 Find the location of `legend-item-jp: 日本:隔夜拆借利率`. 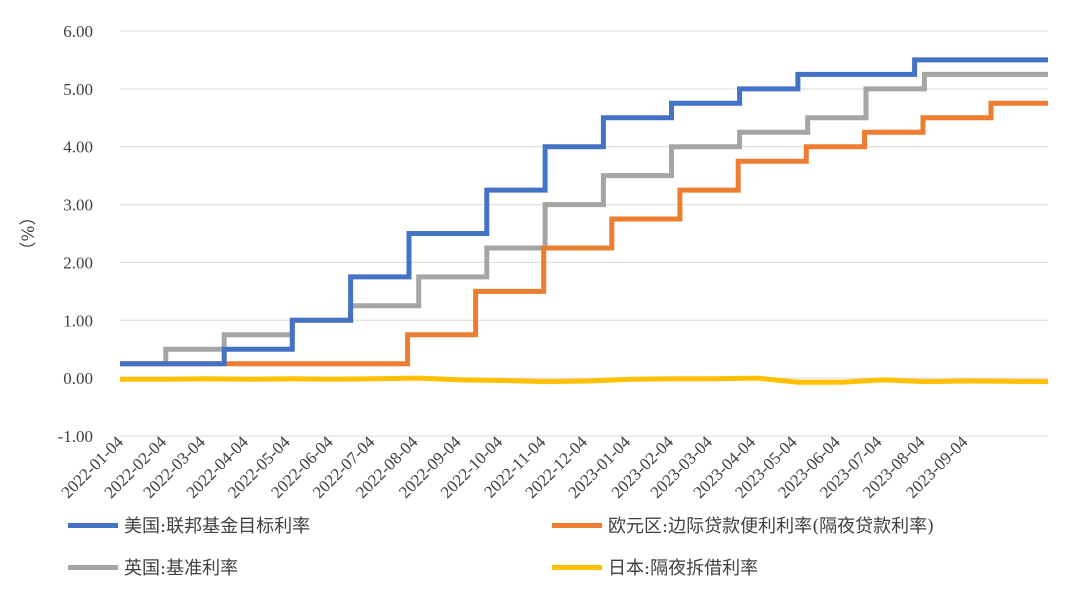

legend-item-jp: 日本:隔夜拆借利率 is located at coordinates (655, 567).